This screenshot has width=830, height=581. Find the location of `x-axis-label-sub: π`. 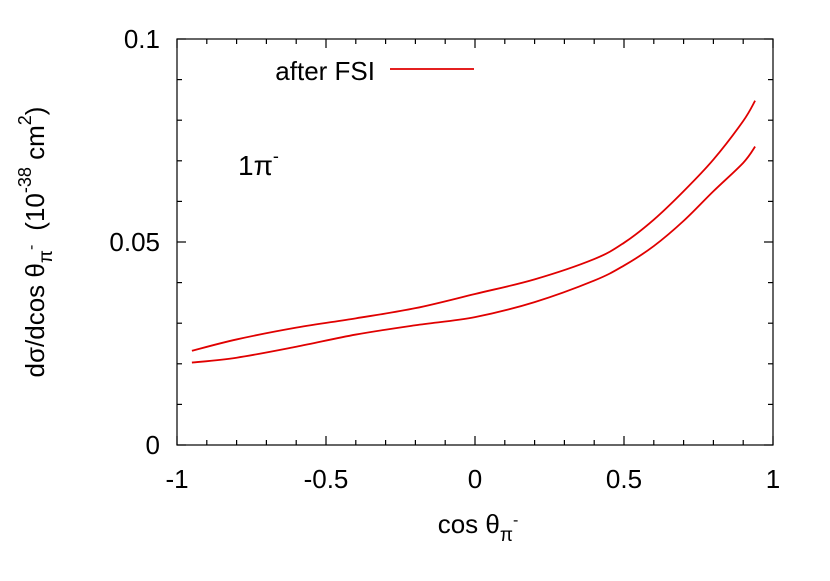

x-axis-label-sub: π is located at coordinates (506, 535).